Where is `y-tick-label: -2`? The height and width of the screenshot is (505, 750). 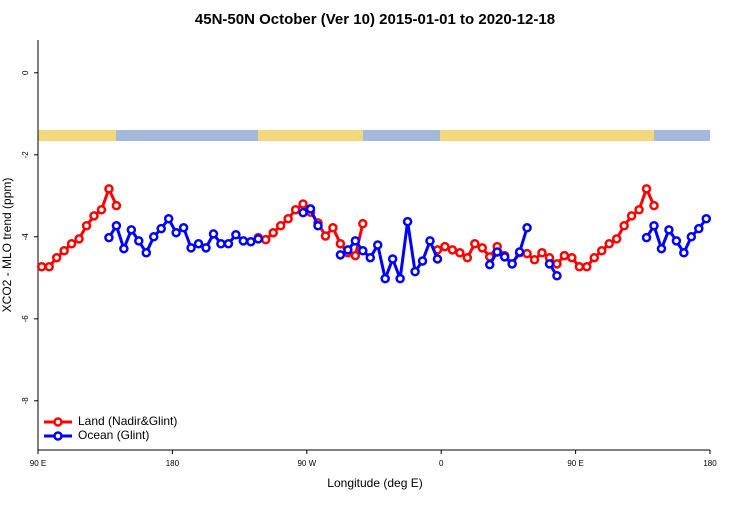
y-tick-label: -2 is located at coordinates (25, 155).